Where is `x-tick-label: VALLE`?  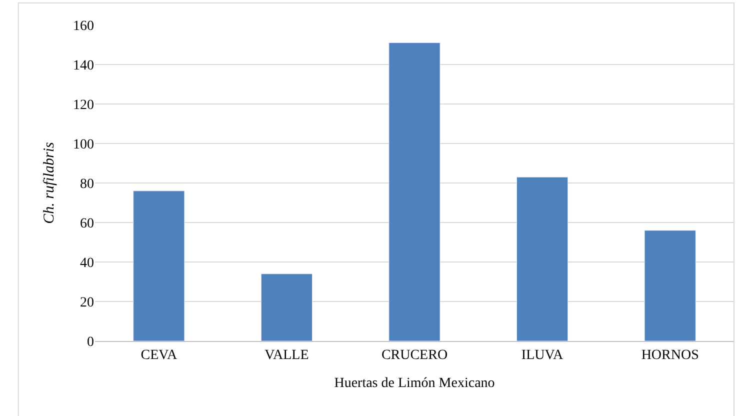 x-tick-label: VALLE is located at coordinates (286, 355).